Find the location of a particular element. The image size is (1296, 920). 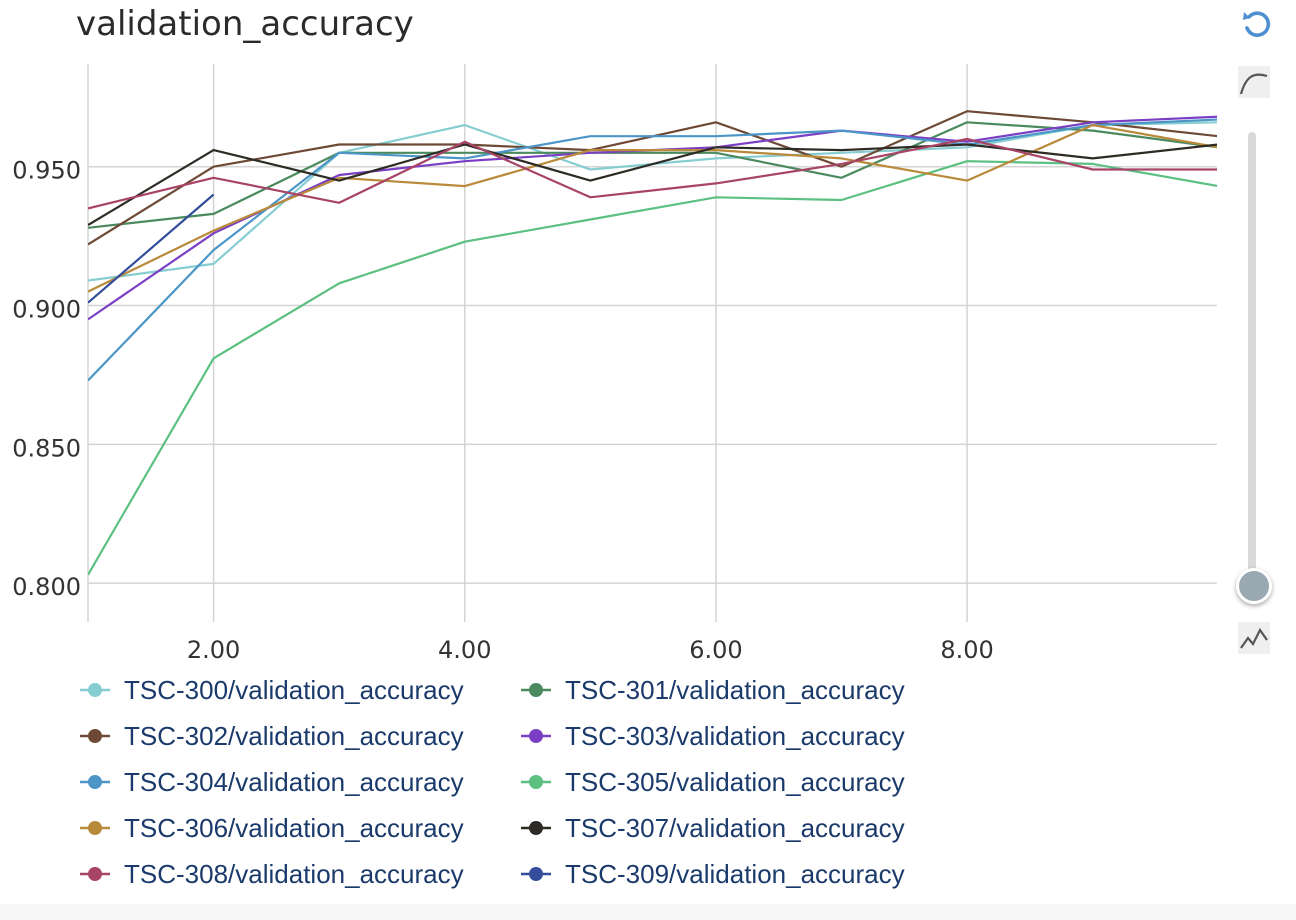

legend-item: TSC-301/validation_accuracy is located at coordinates (719, 690).